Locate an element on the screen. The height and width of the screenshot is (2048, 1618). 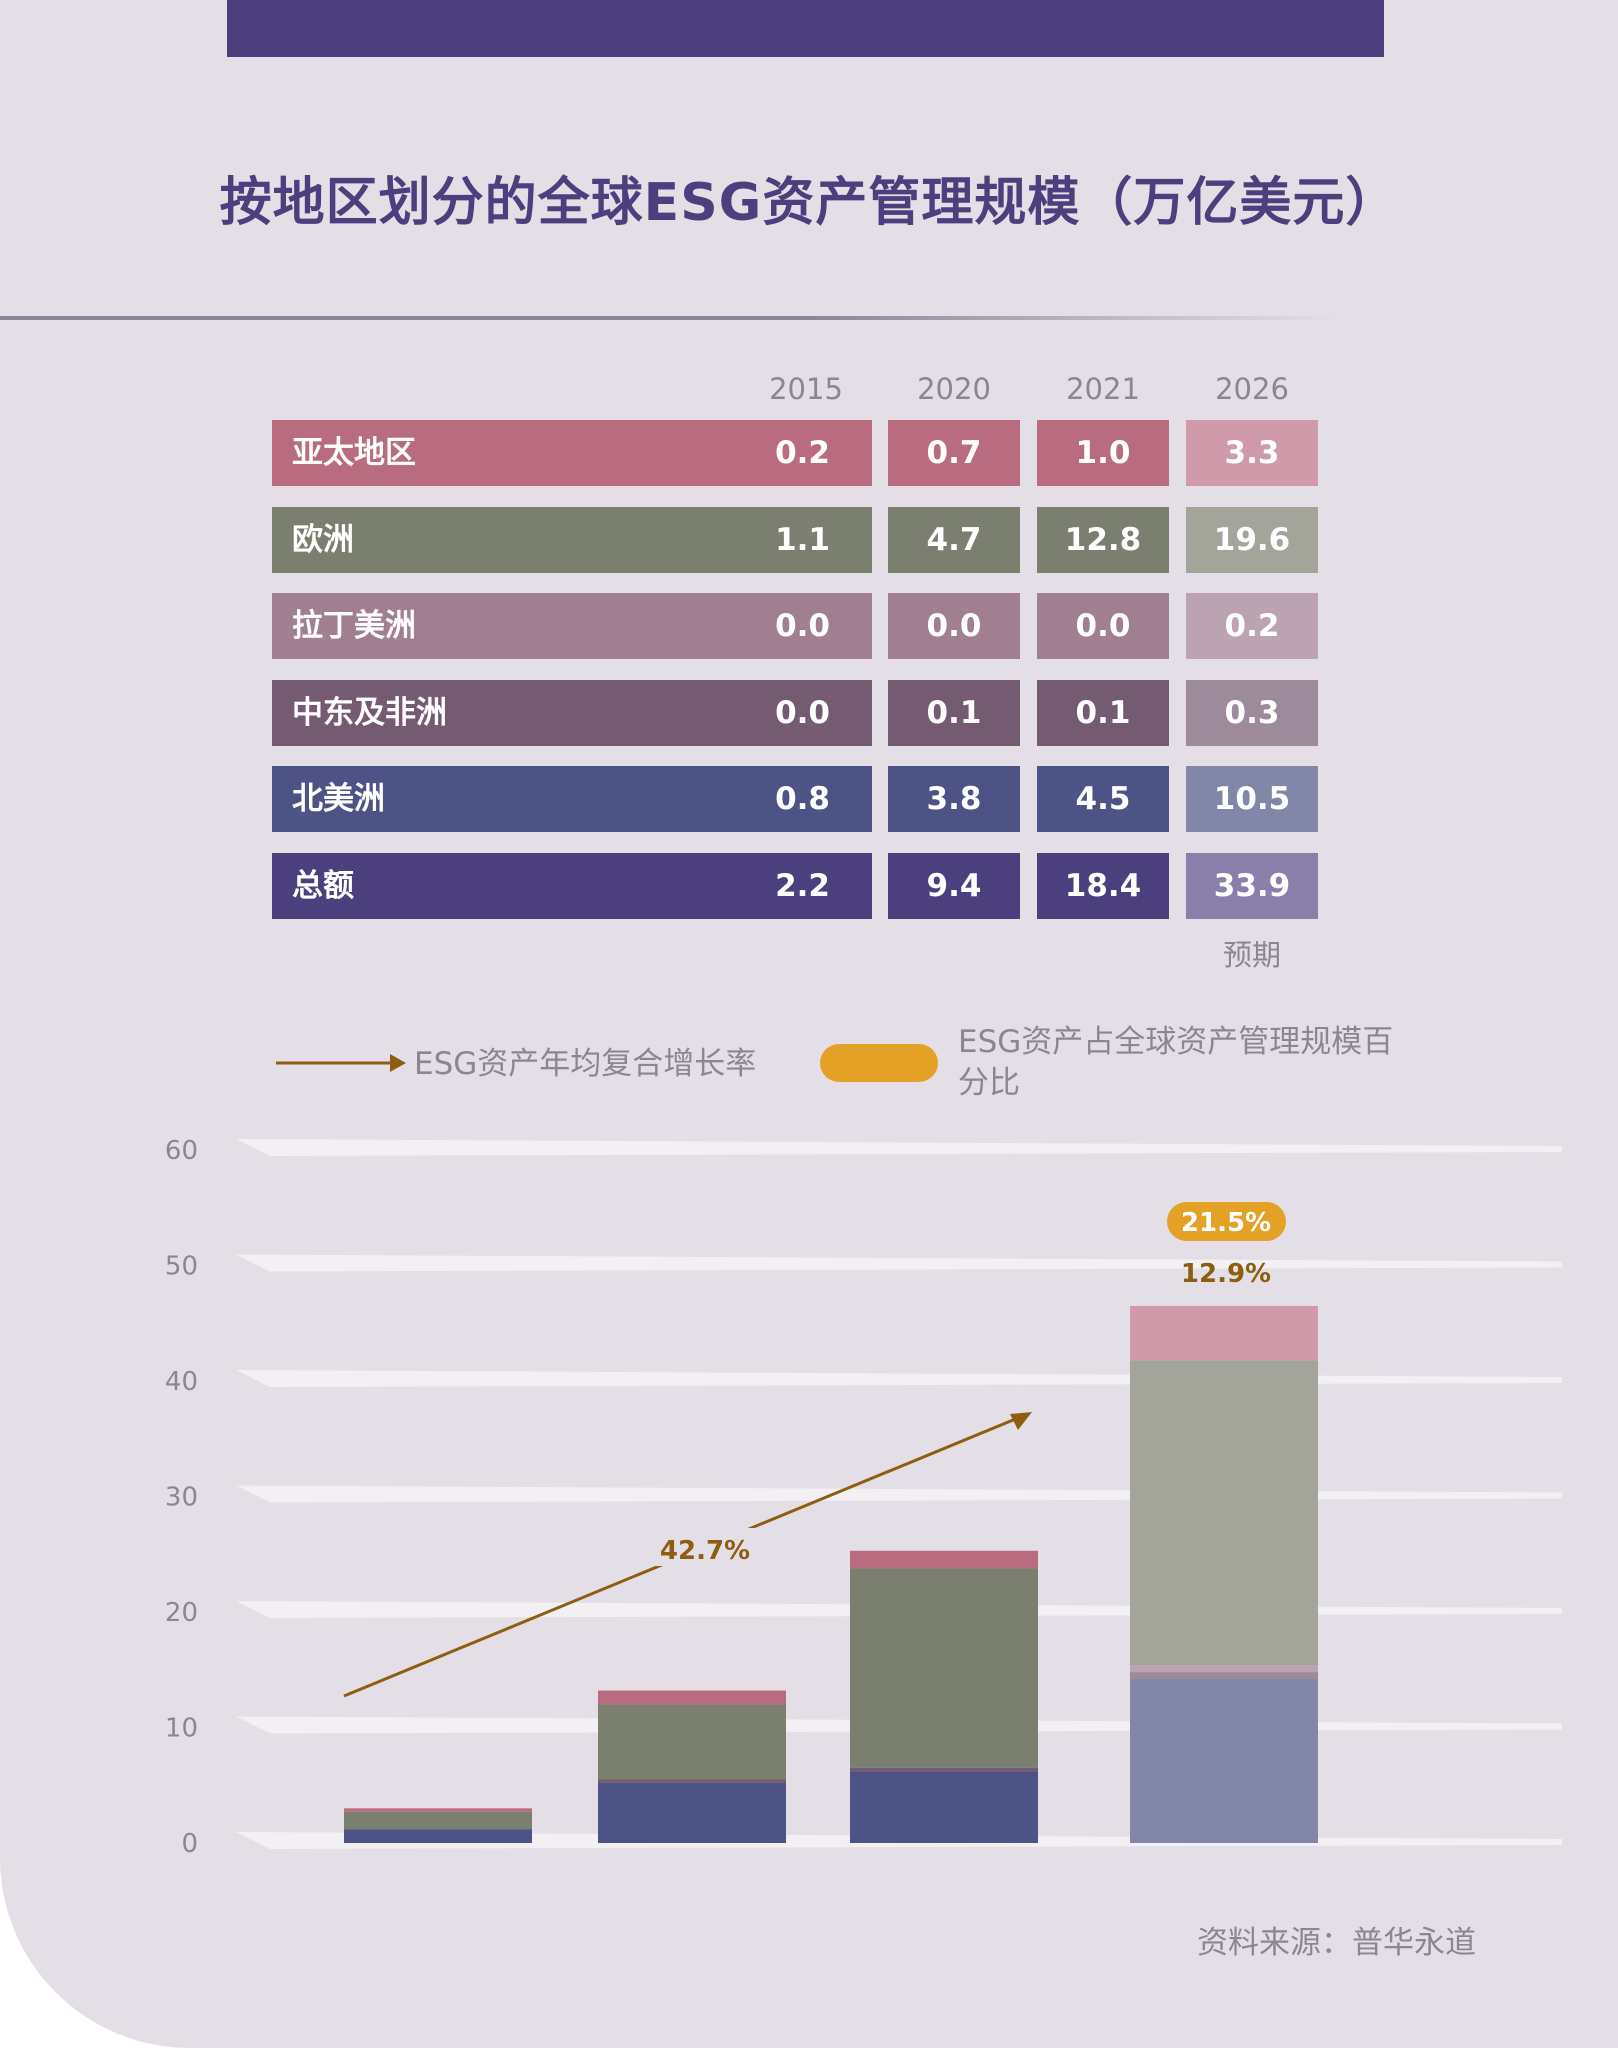
value-2021: 0.0 is located at coordinates (1103, 626).